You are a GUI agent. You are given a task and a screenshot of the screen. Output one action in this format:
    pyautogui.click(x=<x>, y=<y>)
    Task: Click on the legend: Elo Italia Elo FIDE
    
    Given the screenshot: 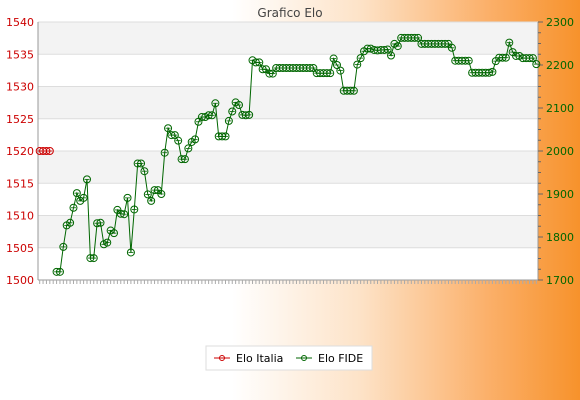 What is the action you would take?
    pyautogui.click(x=289, y=358)
    